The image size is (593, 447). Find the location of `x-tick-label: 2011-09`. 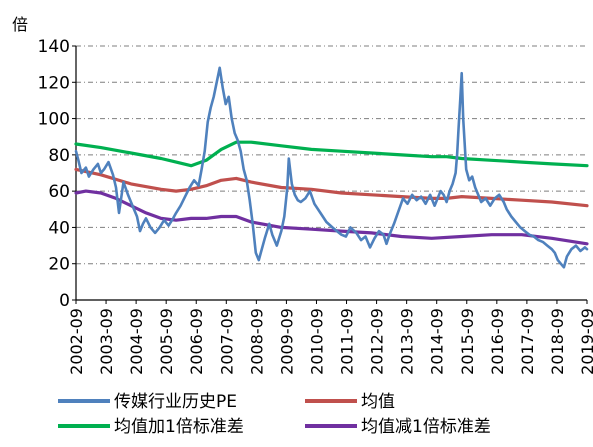

x-tick-label: 2011-09 is located at coordinates (347, 341).